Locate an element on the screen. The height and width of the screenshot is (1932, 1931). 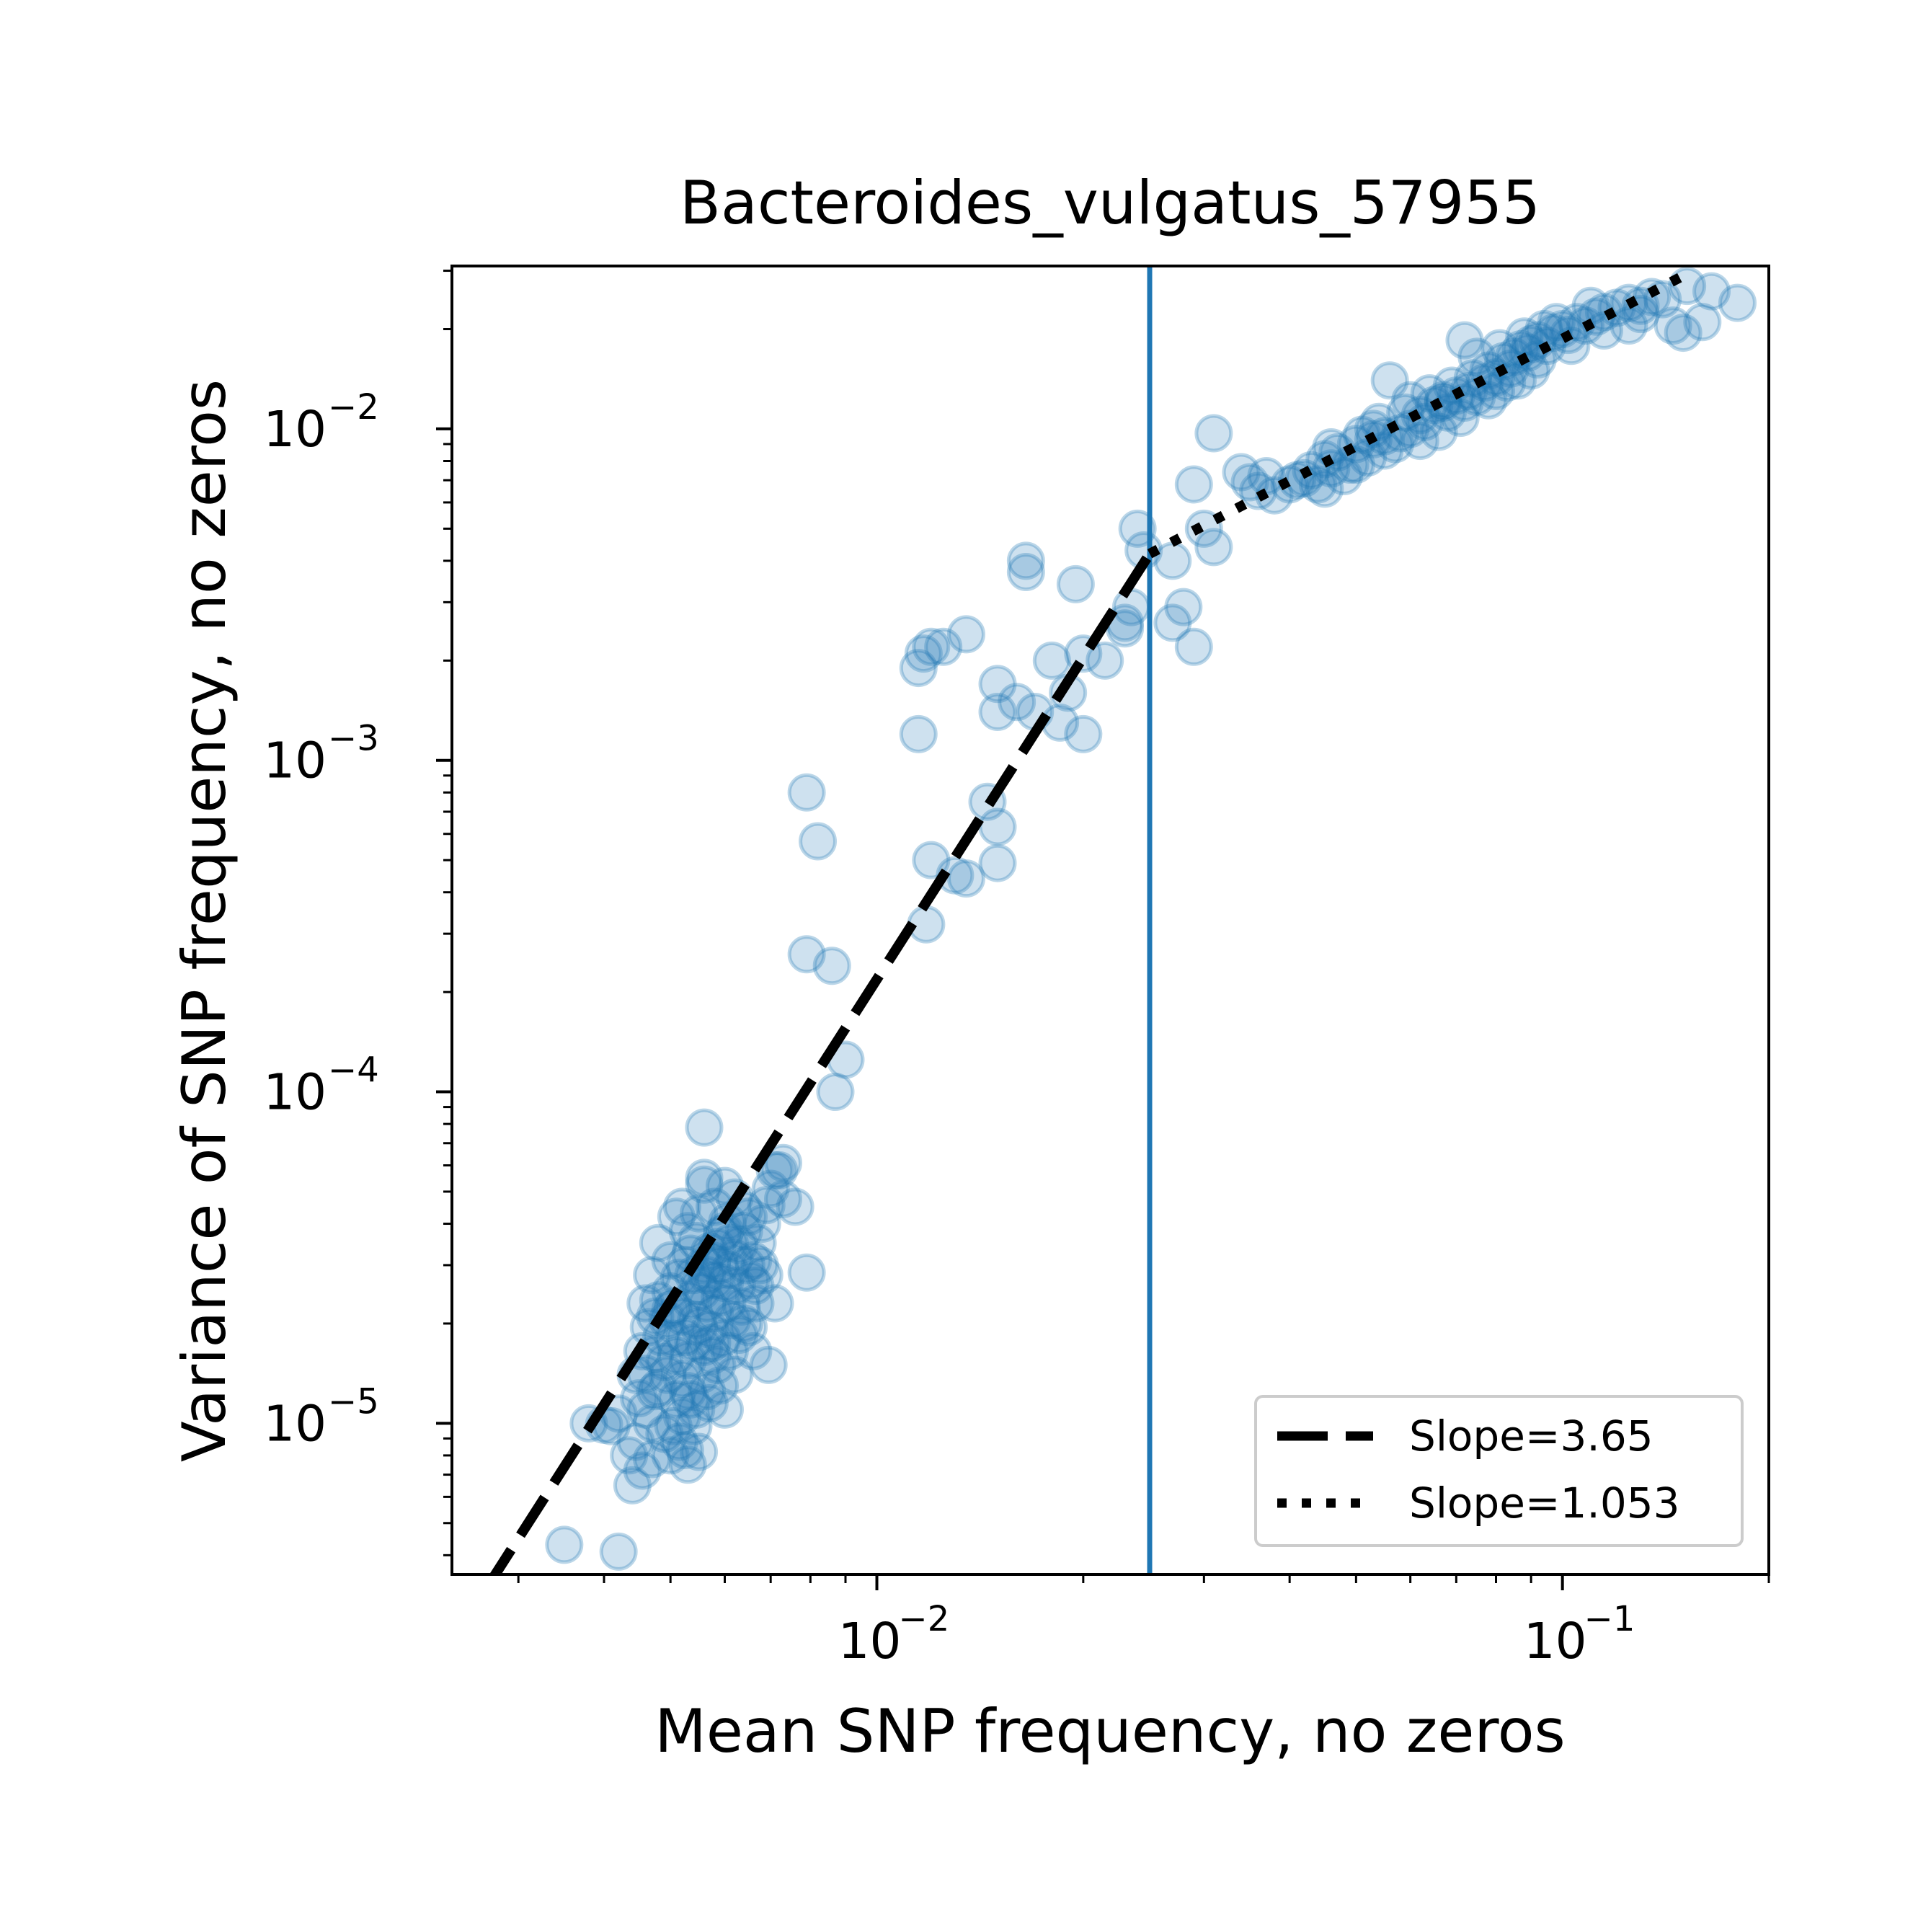
fit-line-dotted is located at coordinates (1421, 412).